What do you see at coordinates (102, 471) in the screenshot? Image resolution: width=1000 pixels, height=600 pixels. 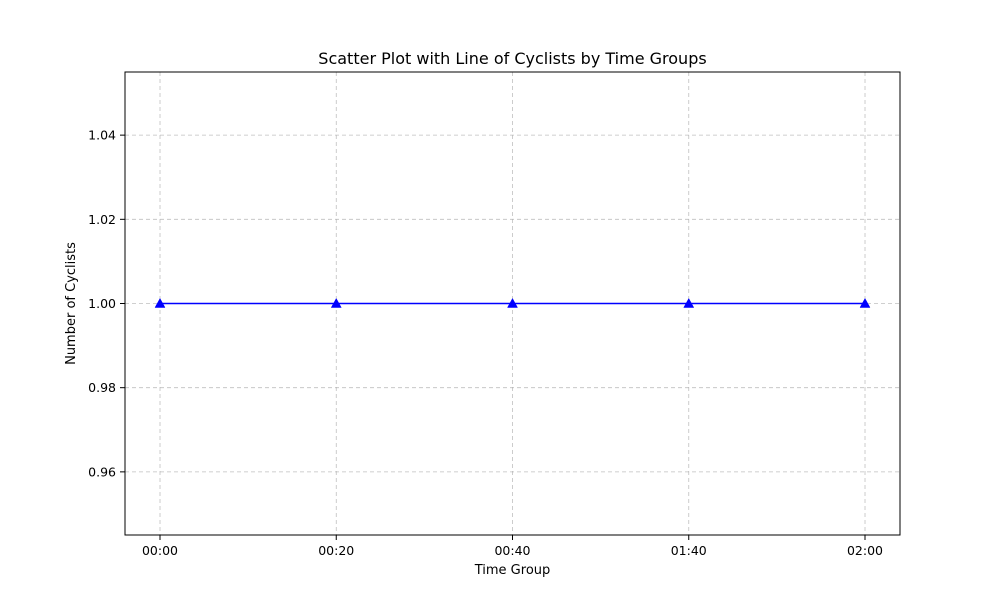 I see `y-tick-label: 0.96` at bounding box center [102, 471].